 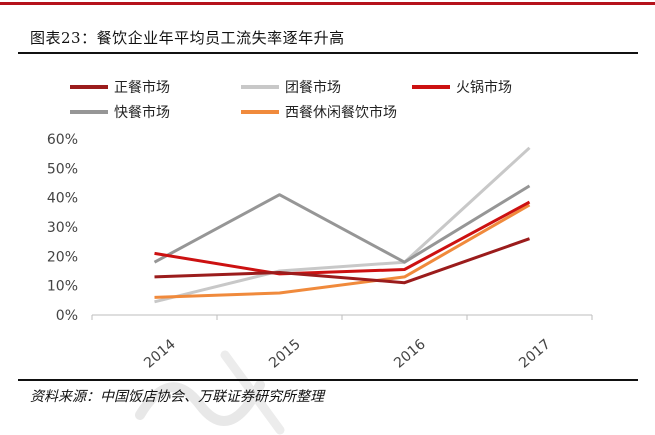 What do you see at coordinates (313, 88) in the screenshot?
I see `legend-label-tuancan: 团餐市场` at bounding box center [313, 88].